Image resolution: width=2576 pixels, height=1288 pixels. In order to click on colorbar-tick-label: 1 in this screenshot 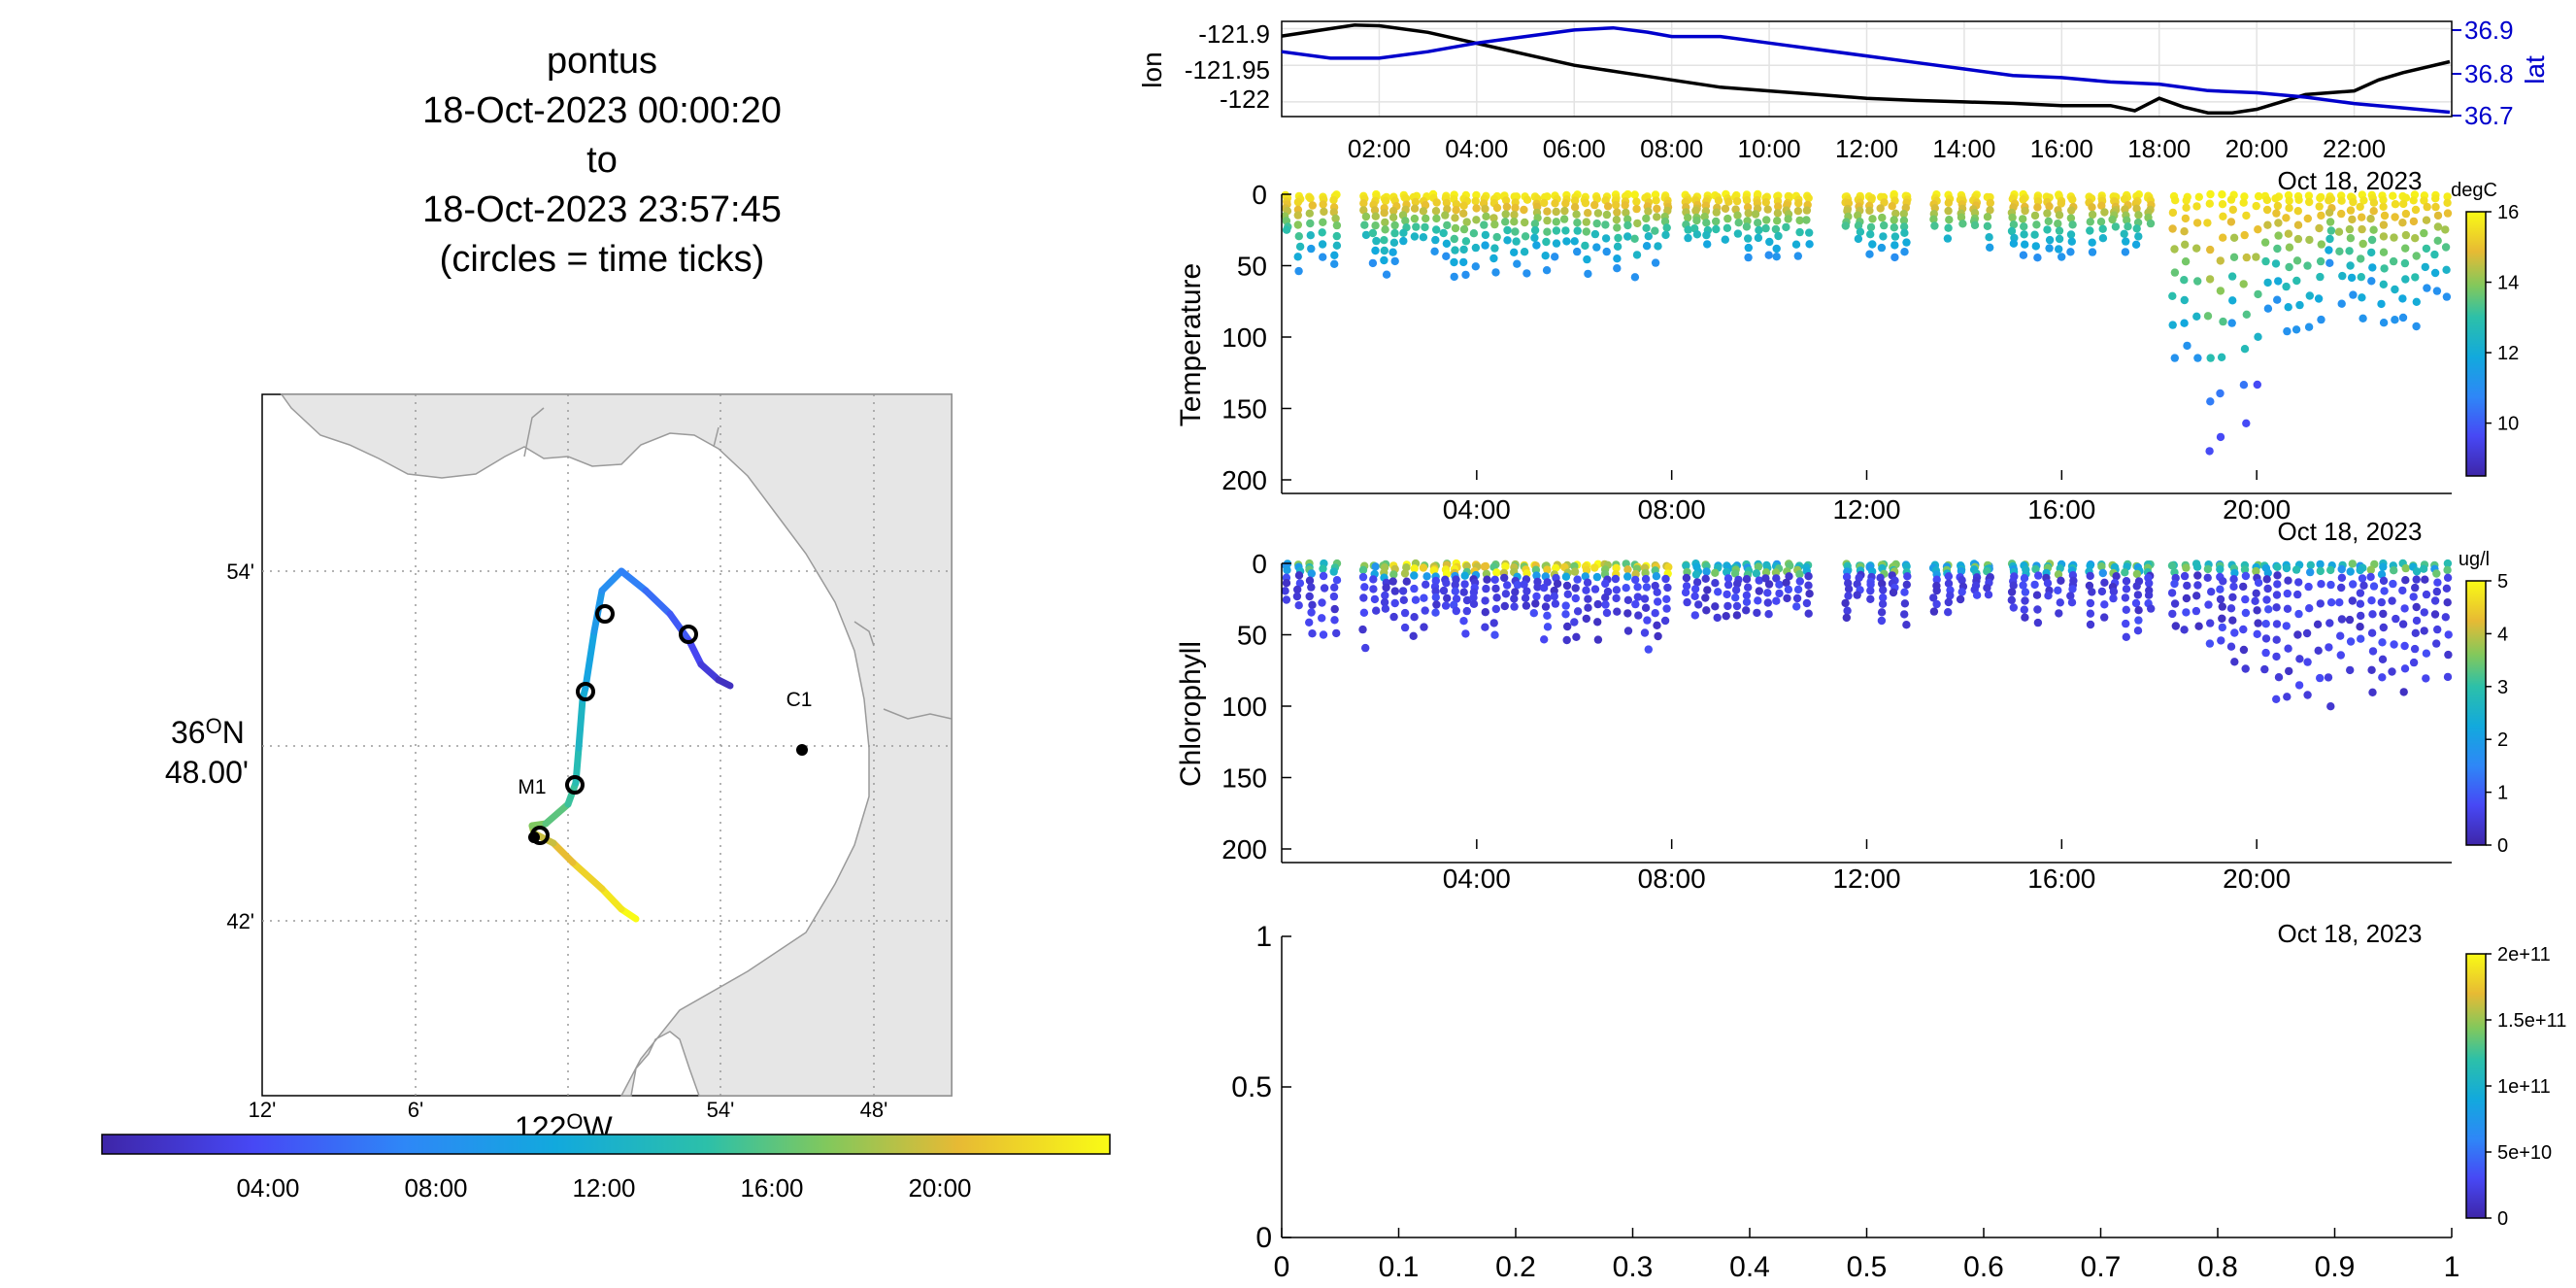, I will do `click(2503, 793)`.